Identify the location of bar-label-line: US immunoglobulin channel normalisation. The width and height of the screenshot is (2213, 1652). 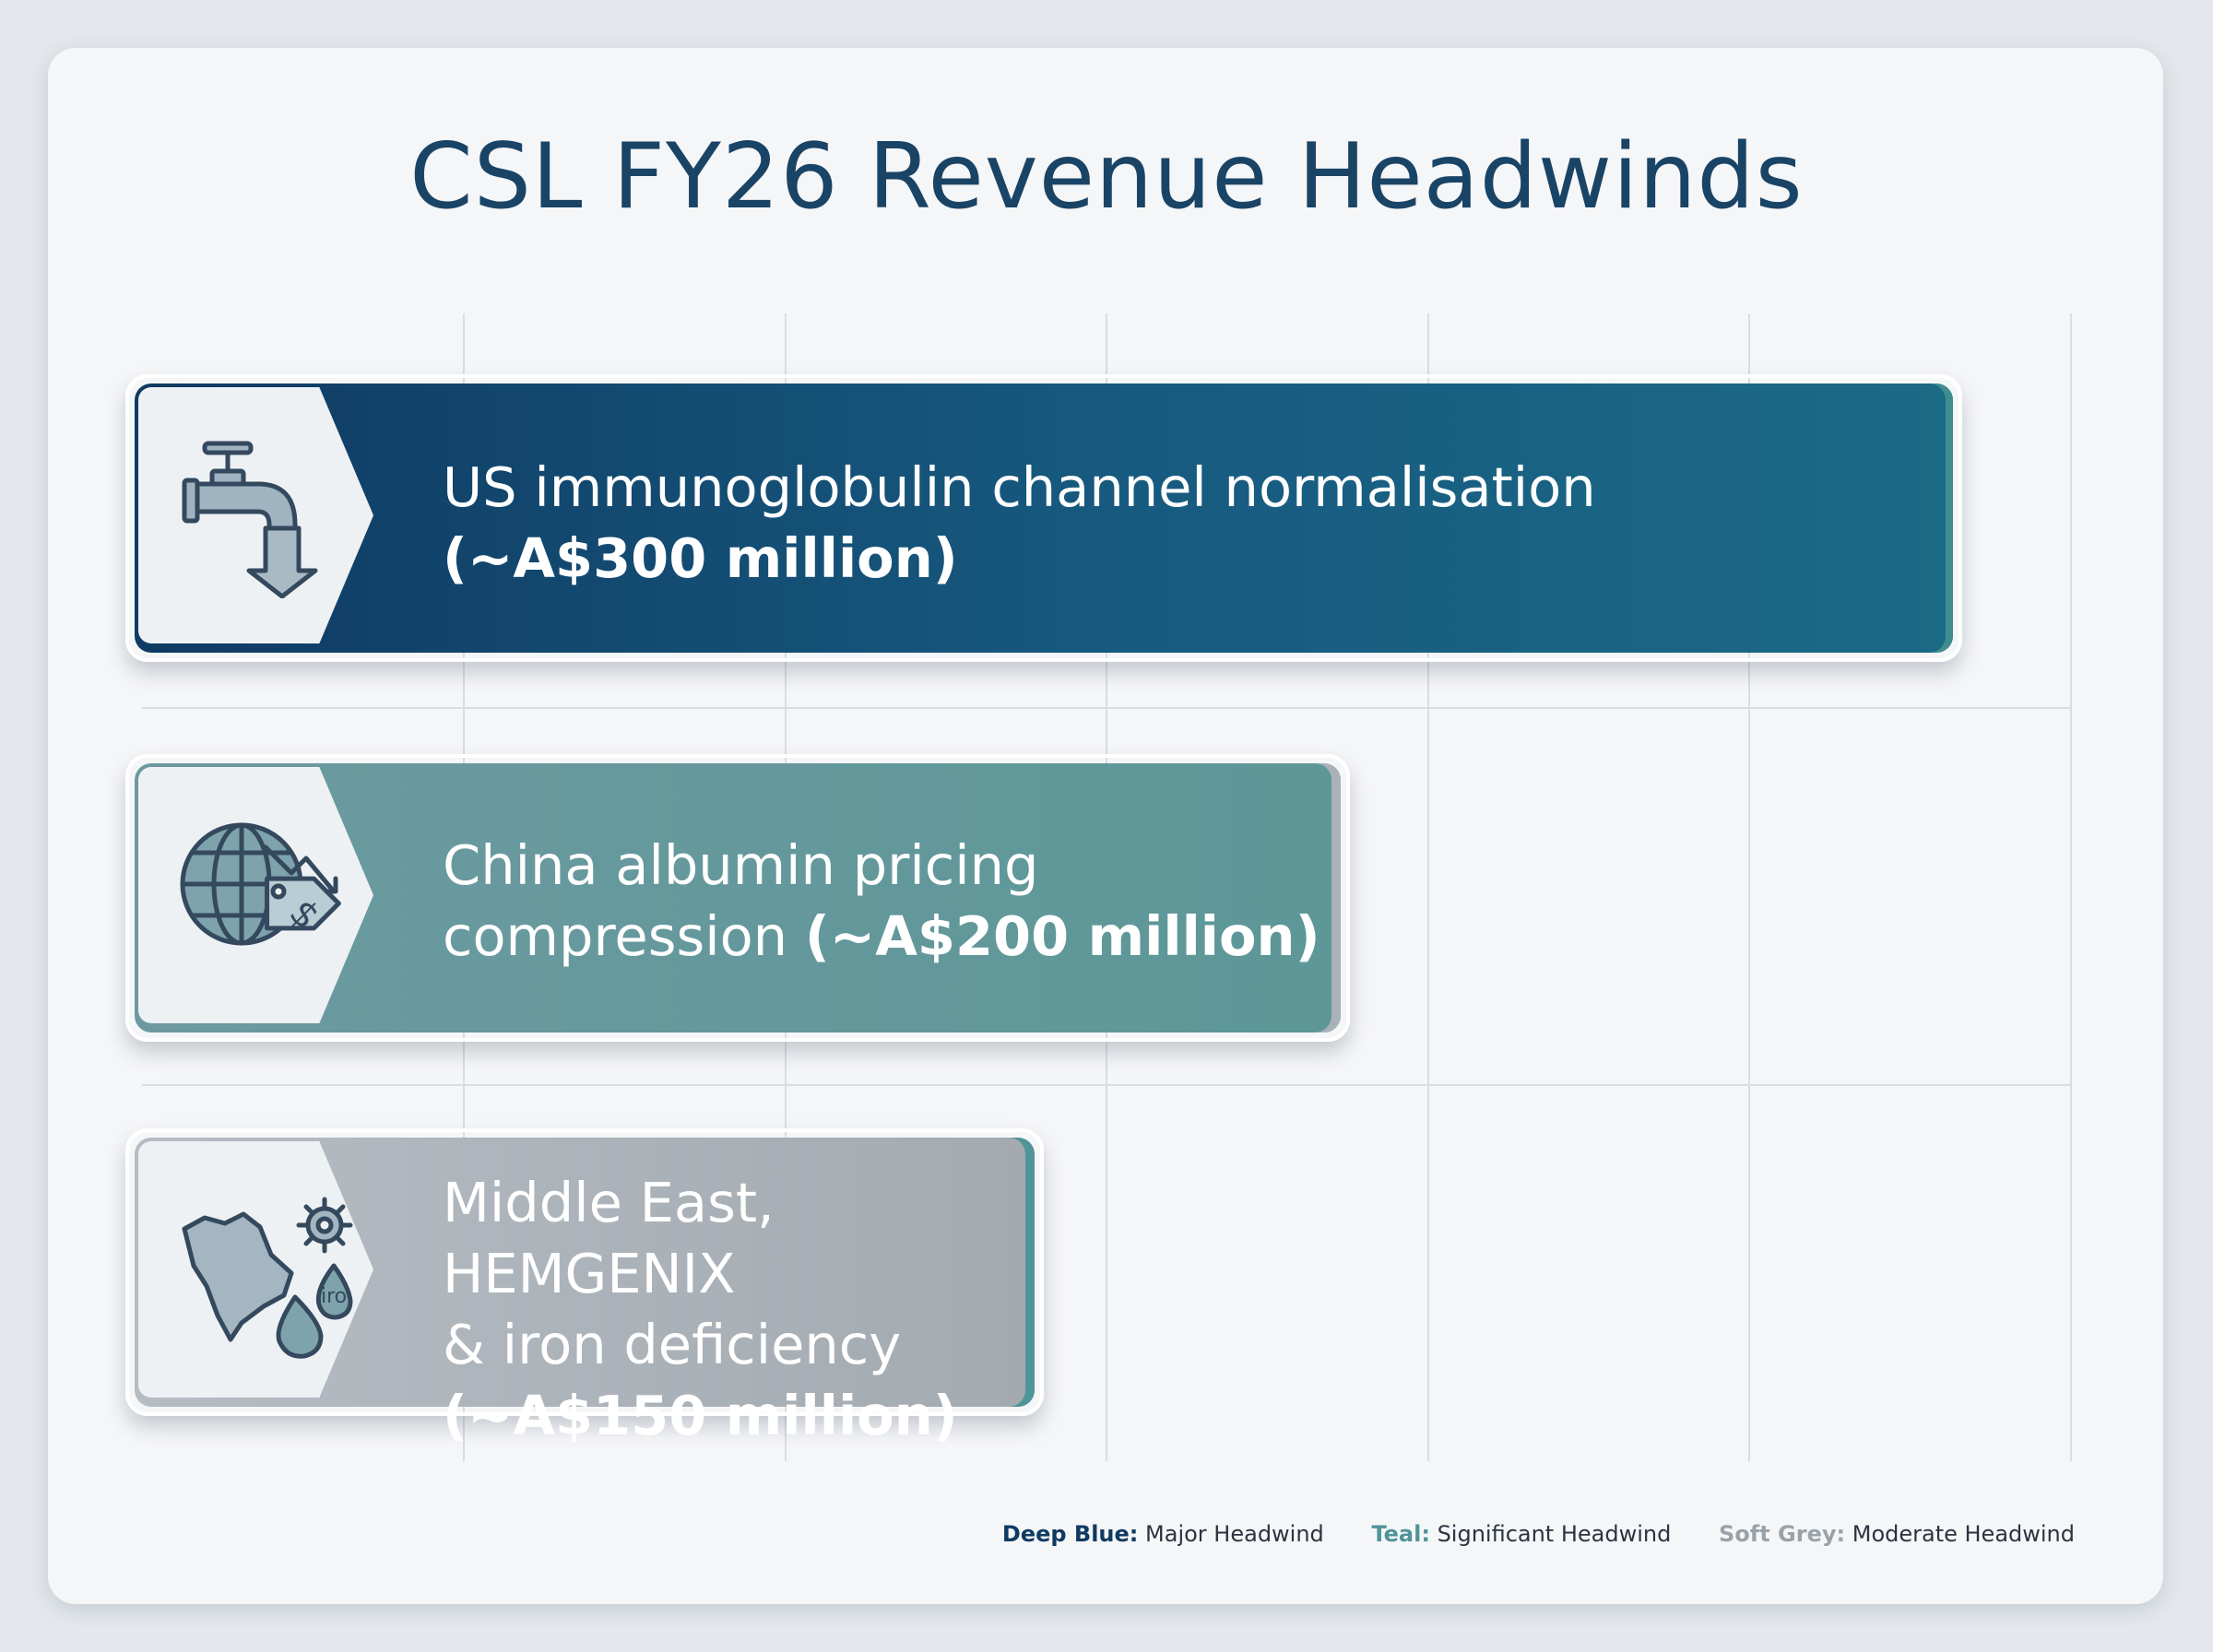
(1019, 487).